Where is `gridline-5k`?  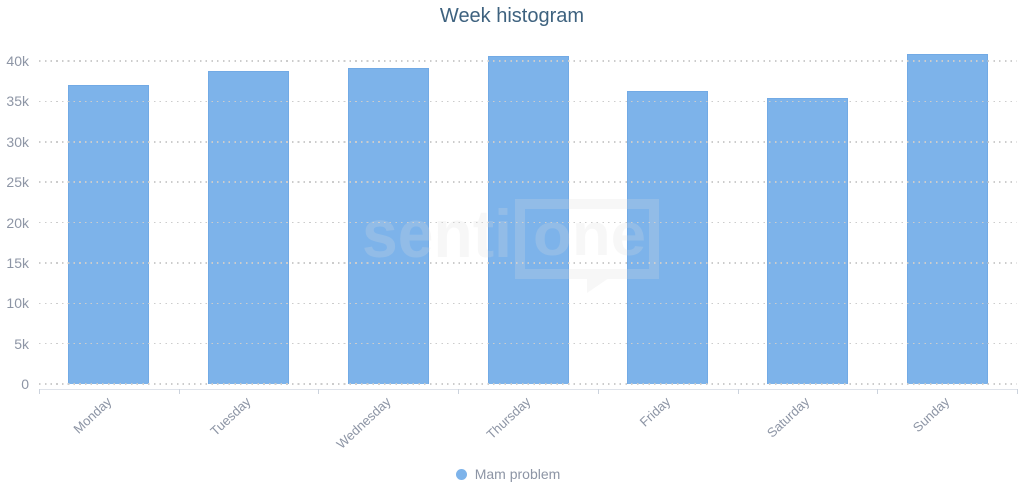
gridline-5k is located at coordinates (528, 343).